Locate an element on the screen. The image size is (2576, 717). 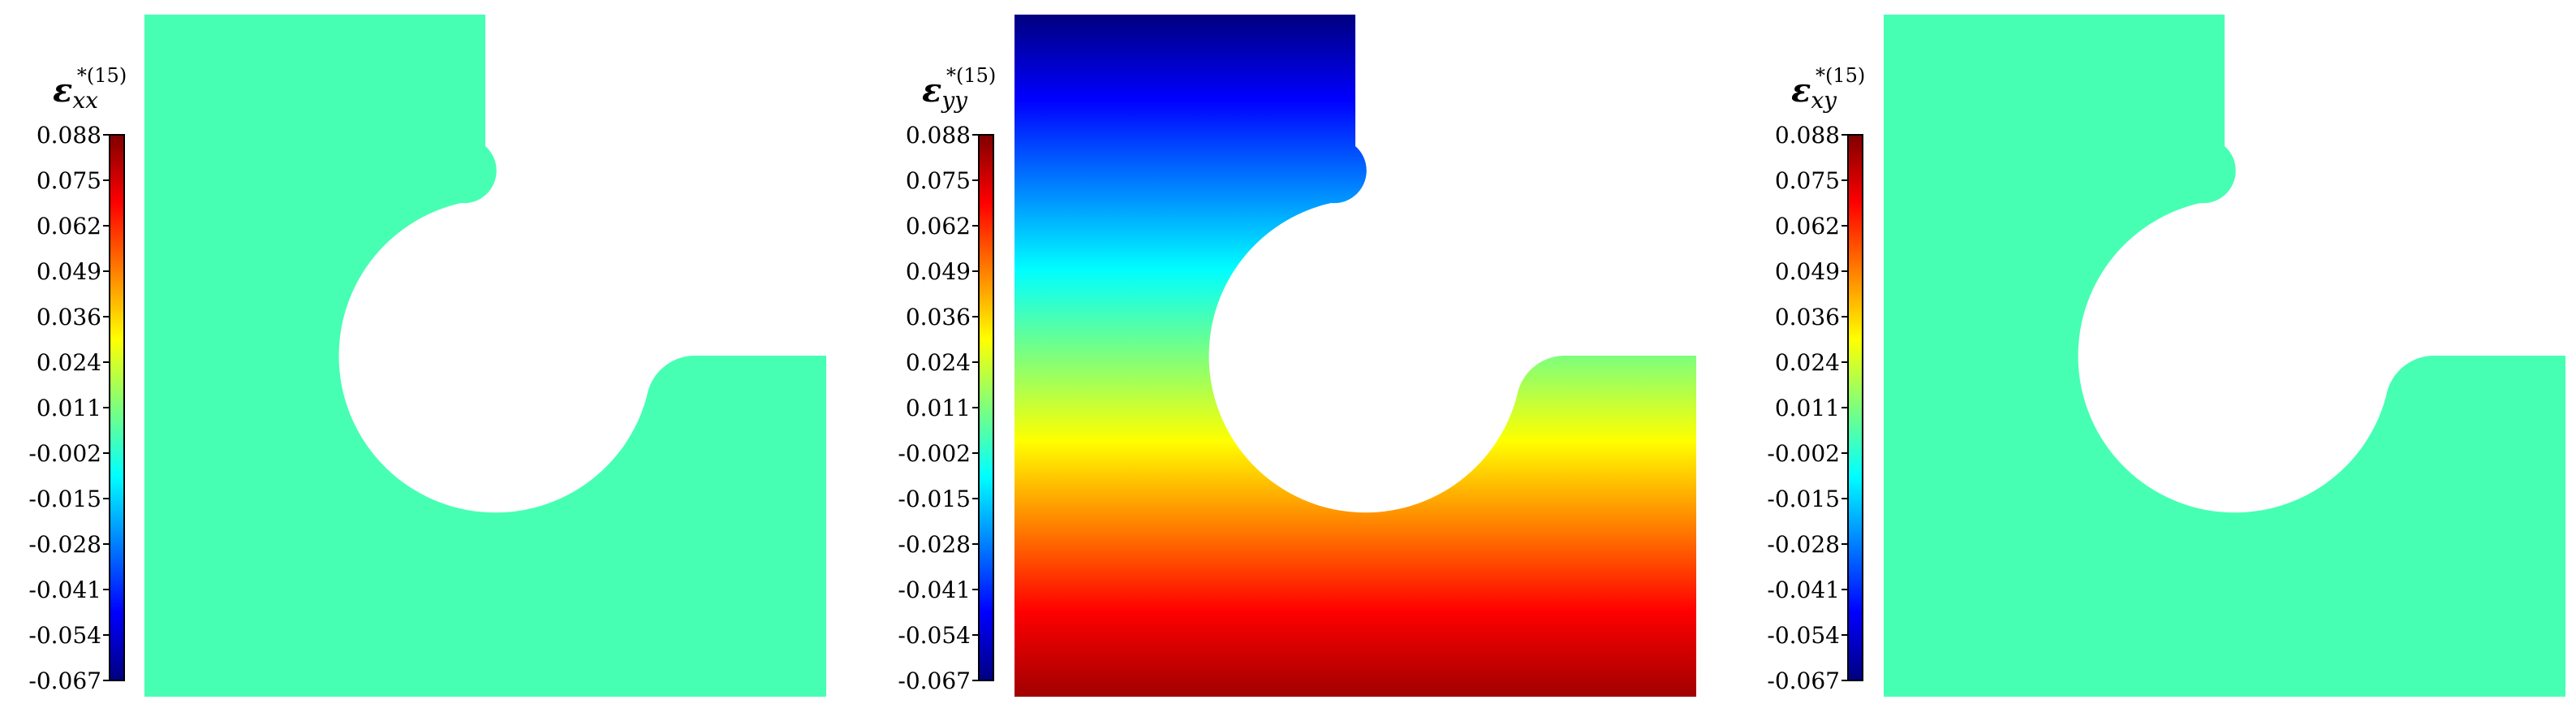
svg-text: εxy*(15) is located at coordinates (1828, 89).